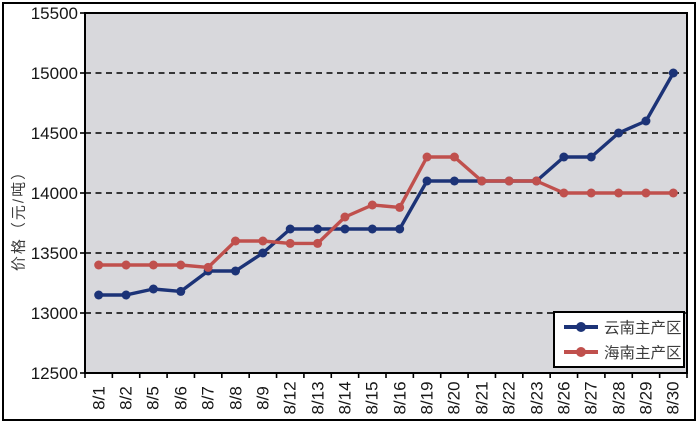 This screenshot has height=427, width=700. Describe the element at coordinates (482, 398) in the screenshot. I see `x-tick-label: 8/21` at that location.